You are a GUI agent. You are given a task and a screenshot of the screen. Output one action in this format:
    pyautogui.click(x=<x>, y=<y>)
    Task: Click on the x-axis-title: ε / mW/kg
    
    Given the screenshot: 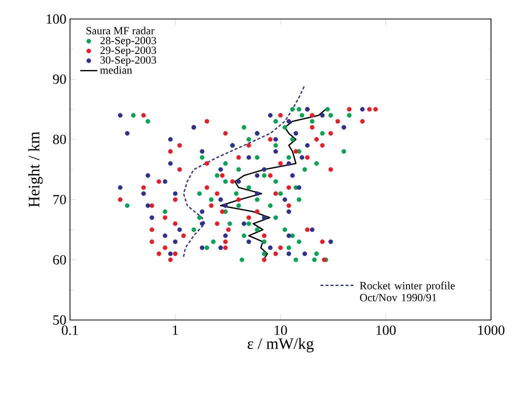 What is the action you would take?
    pyautogui.click(x=281, y=345)
    